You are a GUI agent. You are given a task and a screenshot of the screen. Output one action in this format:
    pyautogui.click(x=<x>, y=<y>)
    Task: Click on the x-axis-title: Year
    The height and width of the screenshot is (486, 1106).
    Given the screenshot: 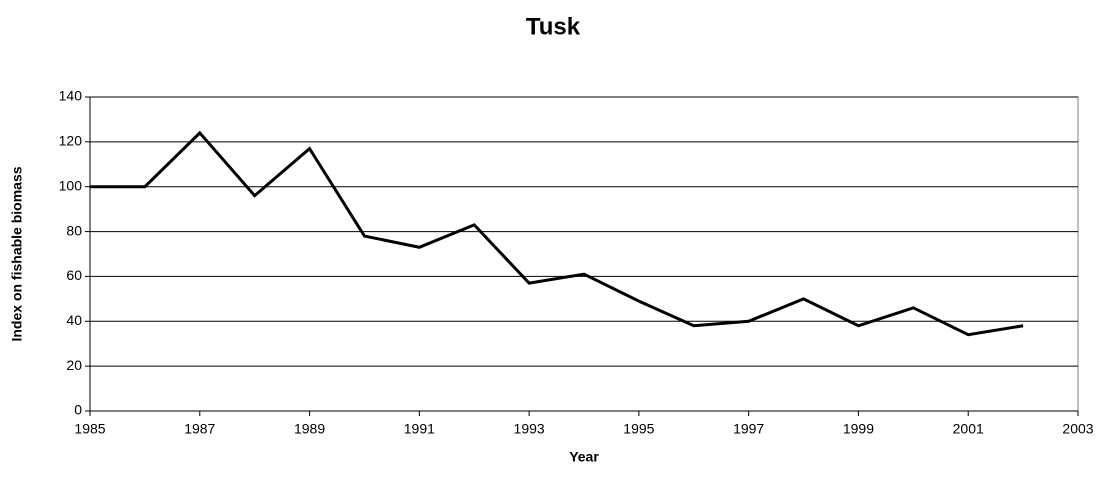 What is the action you would take?
    pyautogui.click(x=584, y=457)
    